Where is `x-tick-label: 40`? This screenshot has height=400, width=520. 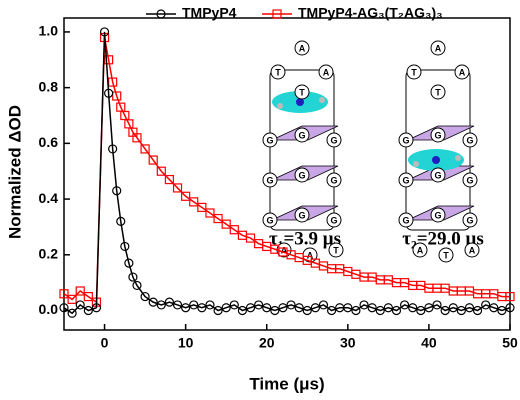 x-tick-label: 40 is located at coordinates (429, 343).